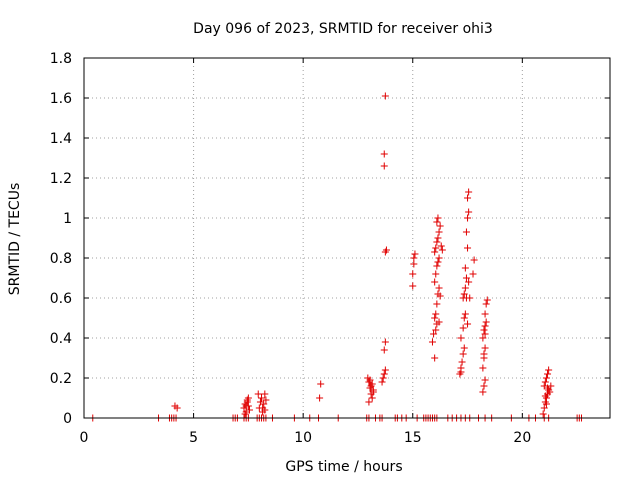 This screenshot has width=640, height=480. Describe the element at coordinates (61, 59) in the screenshot. I see `y-tick-label: 1.8` at that location.